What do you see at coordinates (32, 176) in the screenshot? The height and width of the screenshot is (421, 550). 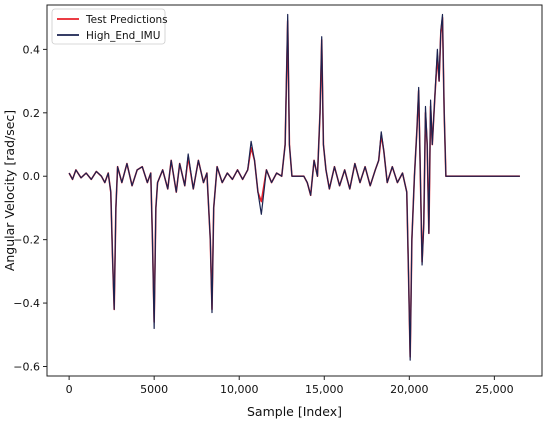 I see `y-tick-label: 0.0` at bounding box center [32, 176].